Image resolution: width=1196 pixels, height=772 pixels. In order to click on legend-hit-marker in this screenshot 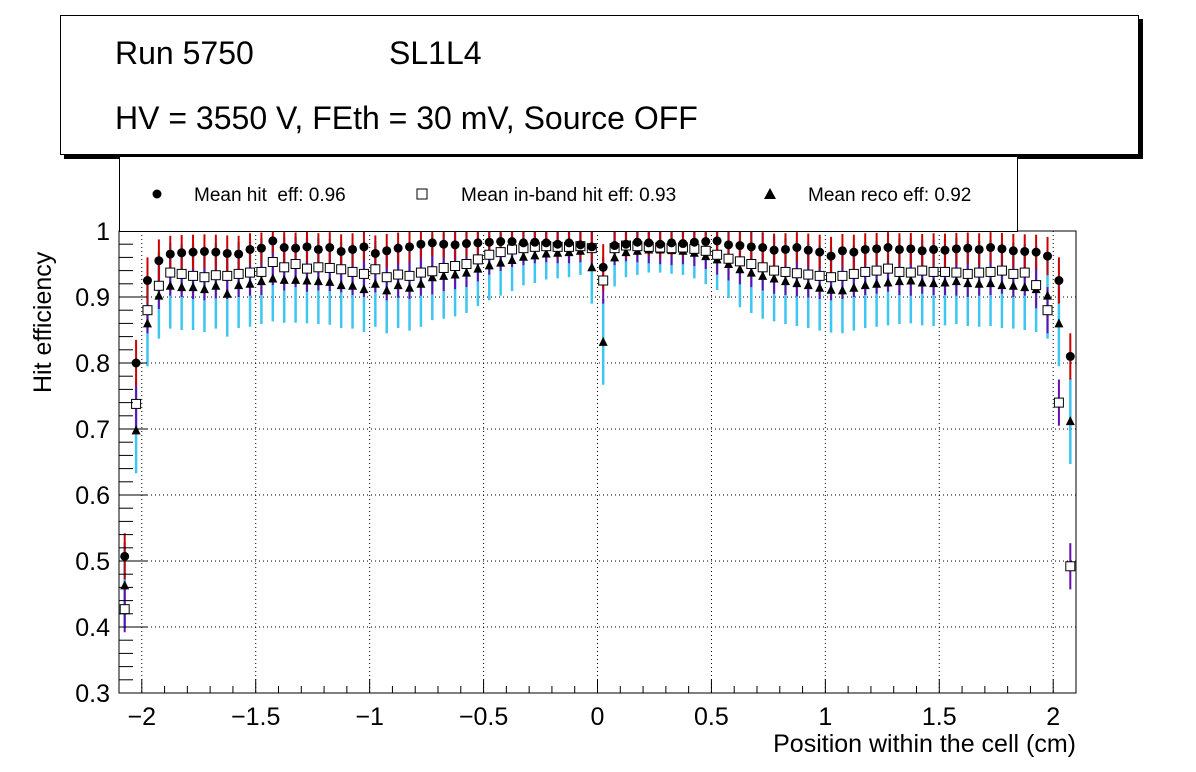, I will do `click(157, 194)`.